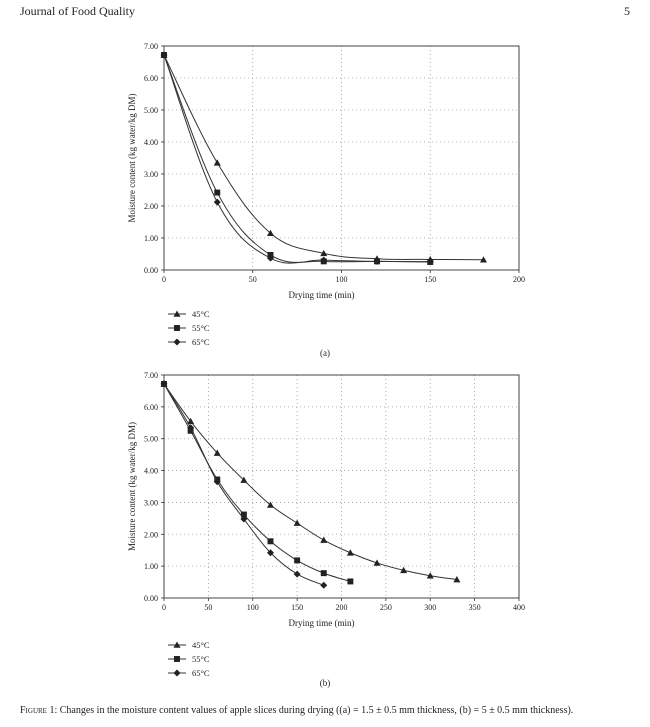 Image resolution: width=650 pixels, height=727 pixels. Describe the element at coordinates (39, 710) in the screenshot. I see `caption-lead: Figure 1:` at that location.